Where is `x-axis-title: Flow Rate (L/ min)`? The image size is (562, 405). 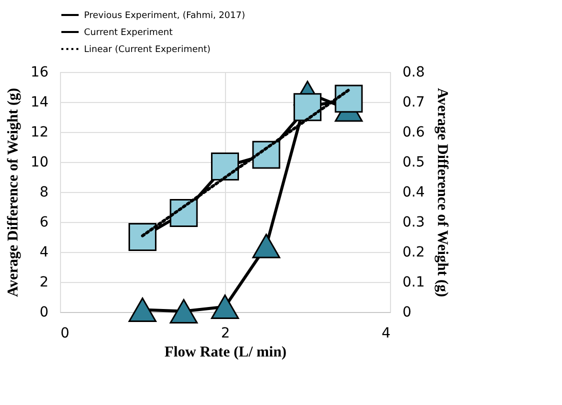 x-axis-title: Flow Rate (L/ min) is located at coordinates (225, 352).